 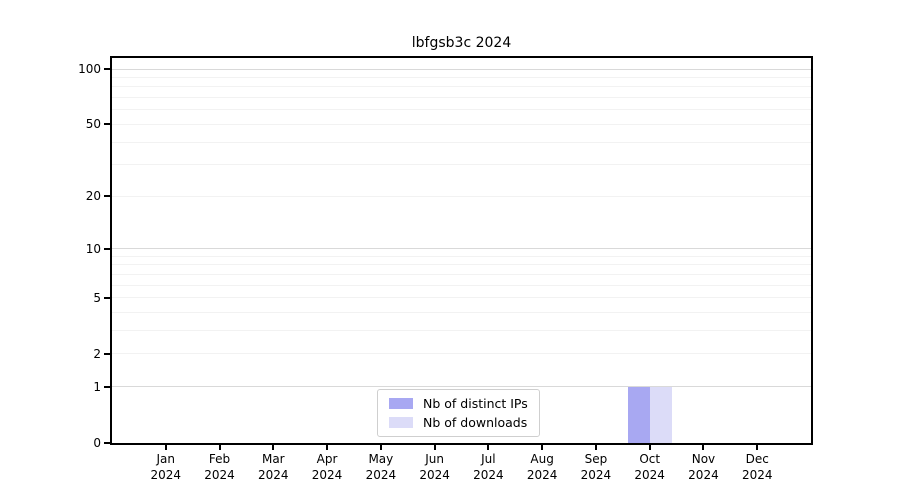 What do you see at coordinates (219, 447) in the screenshot?
I see `x-tick-mark-feb` at bounding box center [219, 447].